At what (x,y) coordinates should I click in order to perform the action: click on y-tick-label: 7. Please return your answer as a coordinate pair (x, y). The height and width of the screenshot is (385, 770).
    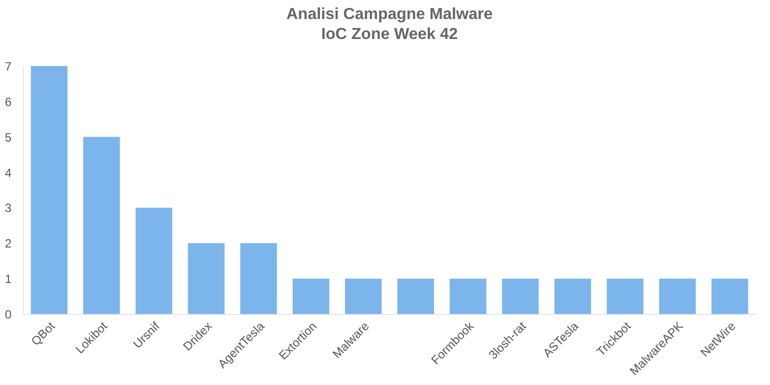
    Looking at the image, I should click on (8, 67).